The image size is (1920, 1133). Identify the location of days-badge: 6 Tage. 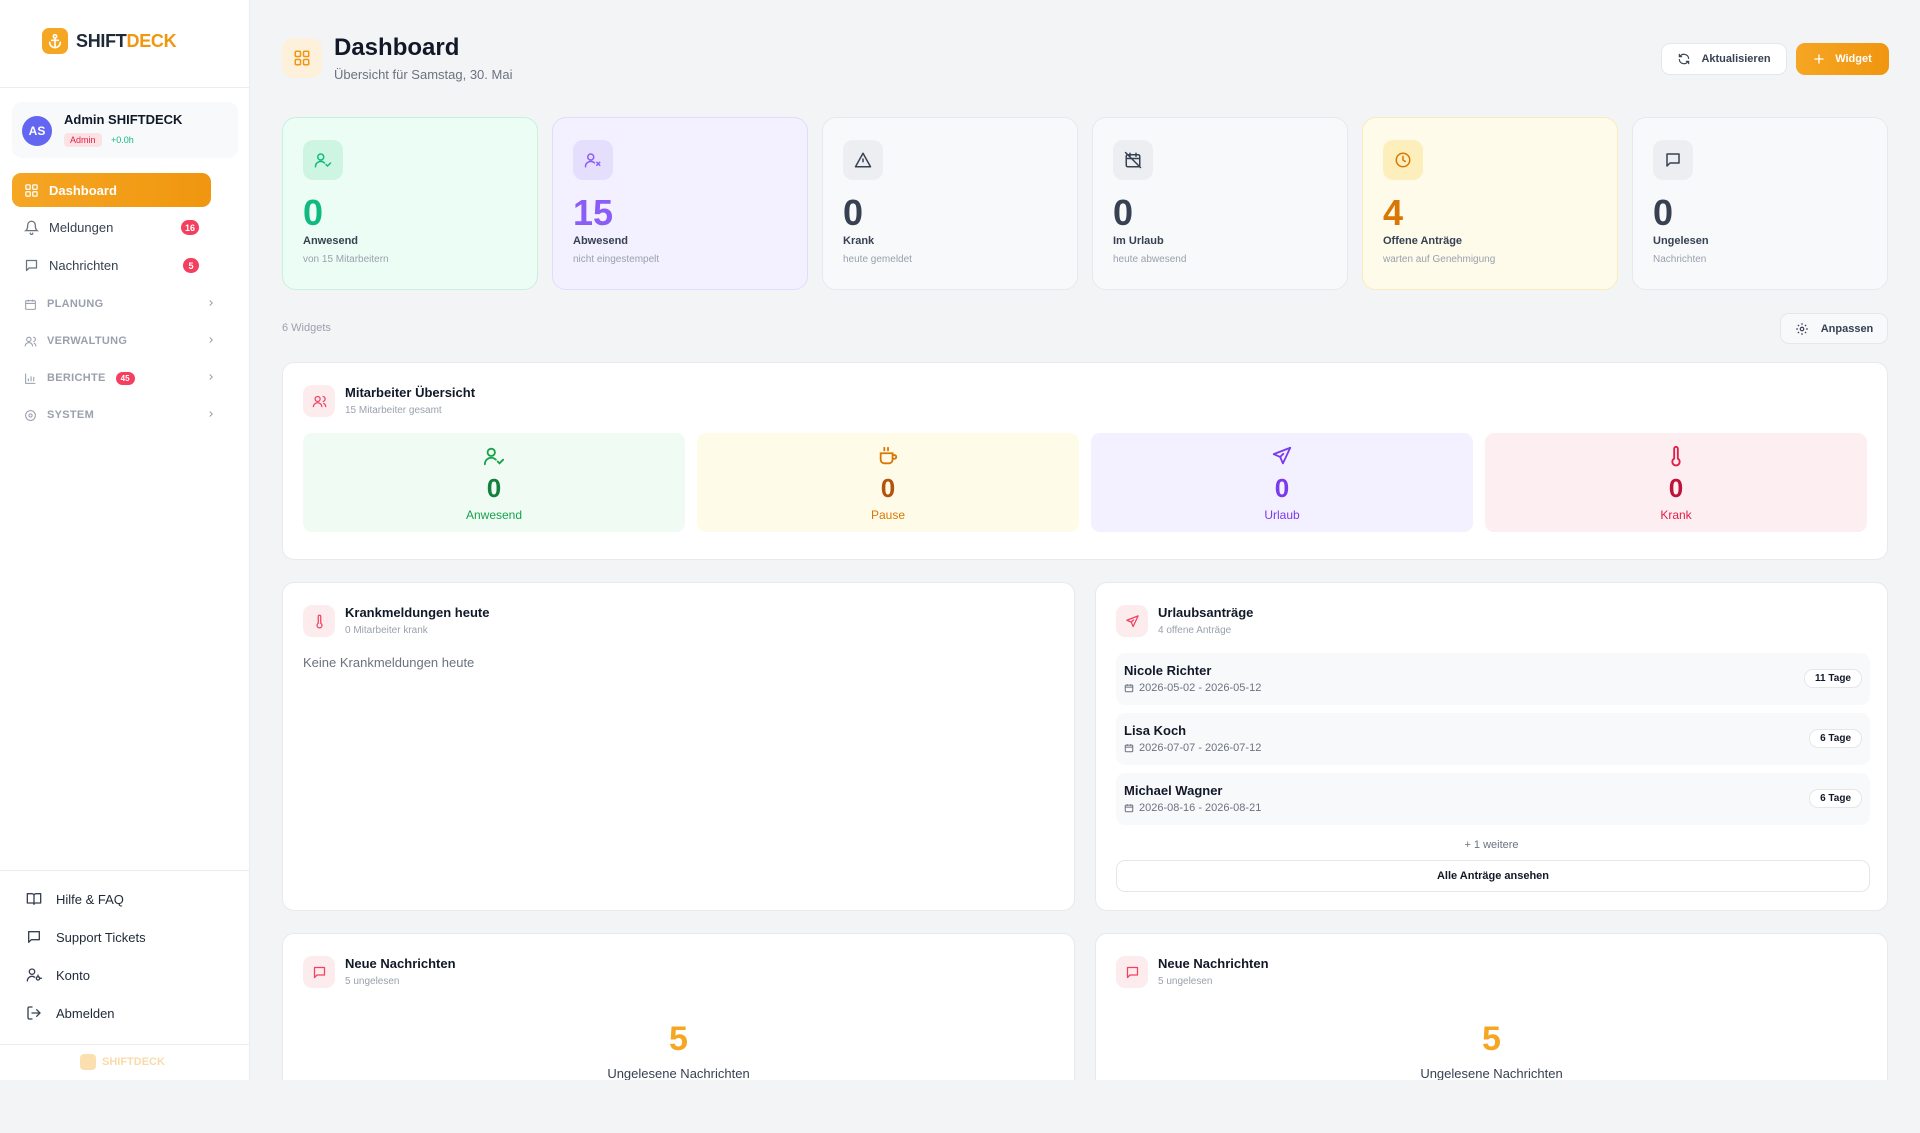
(1835, 798).